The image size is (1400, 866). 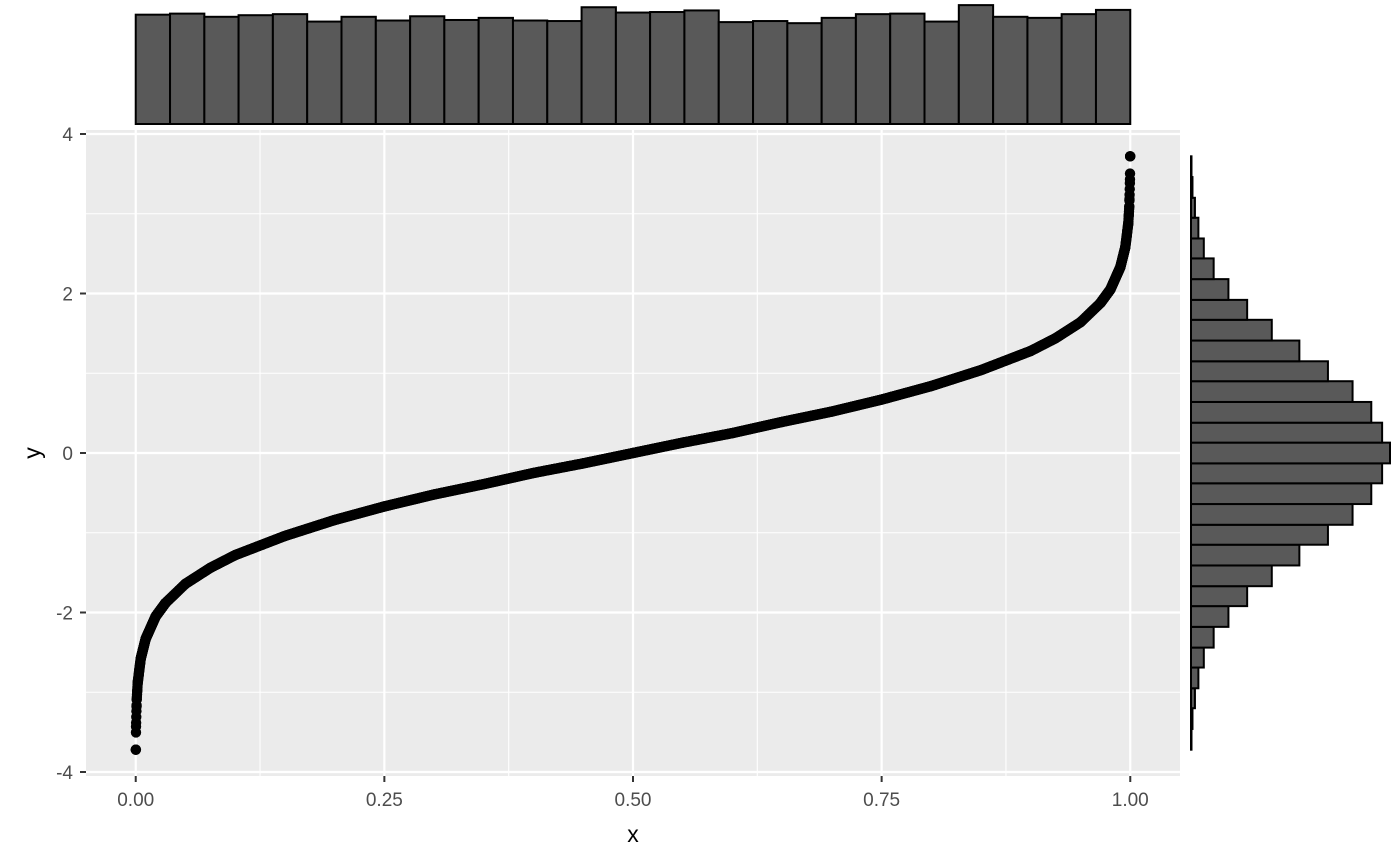 I want to click on marginal-y-histogram, so click(x=1290, y=453).